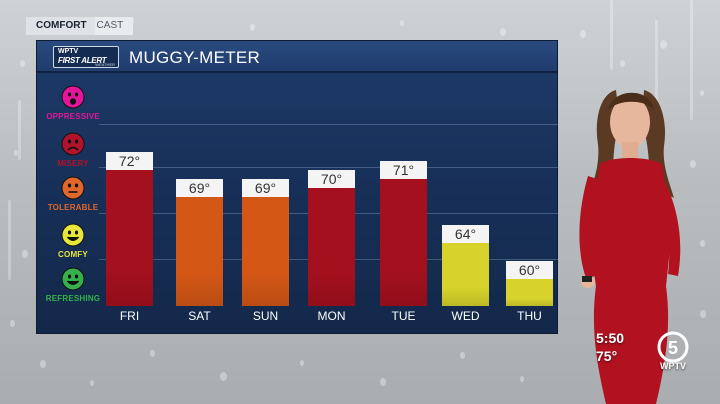  I want to click on station-logo-icon: 5, so click(673, 347).